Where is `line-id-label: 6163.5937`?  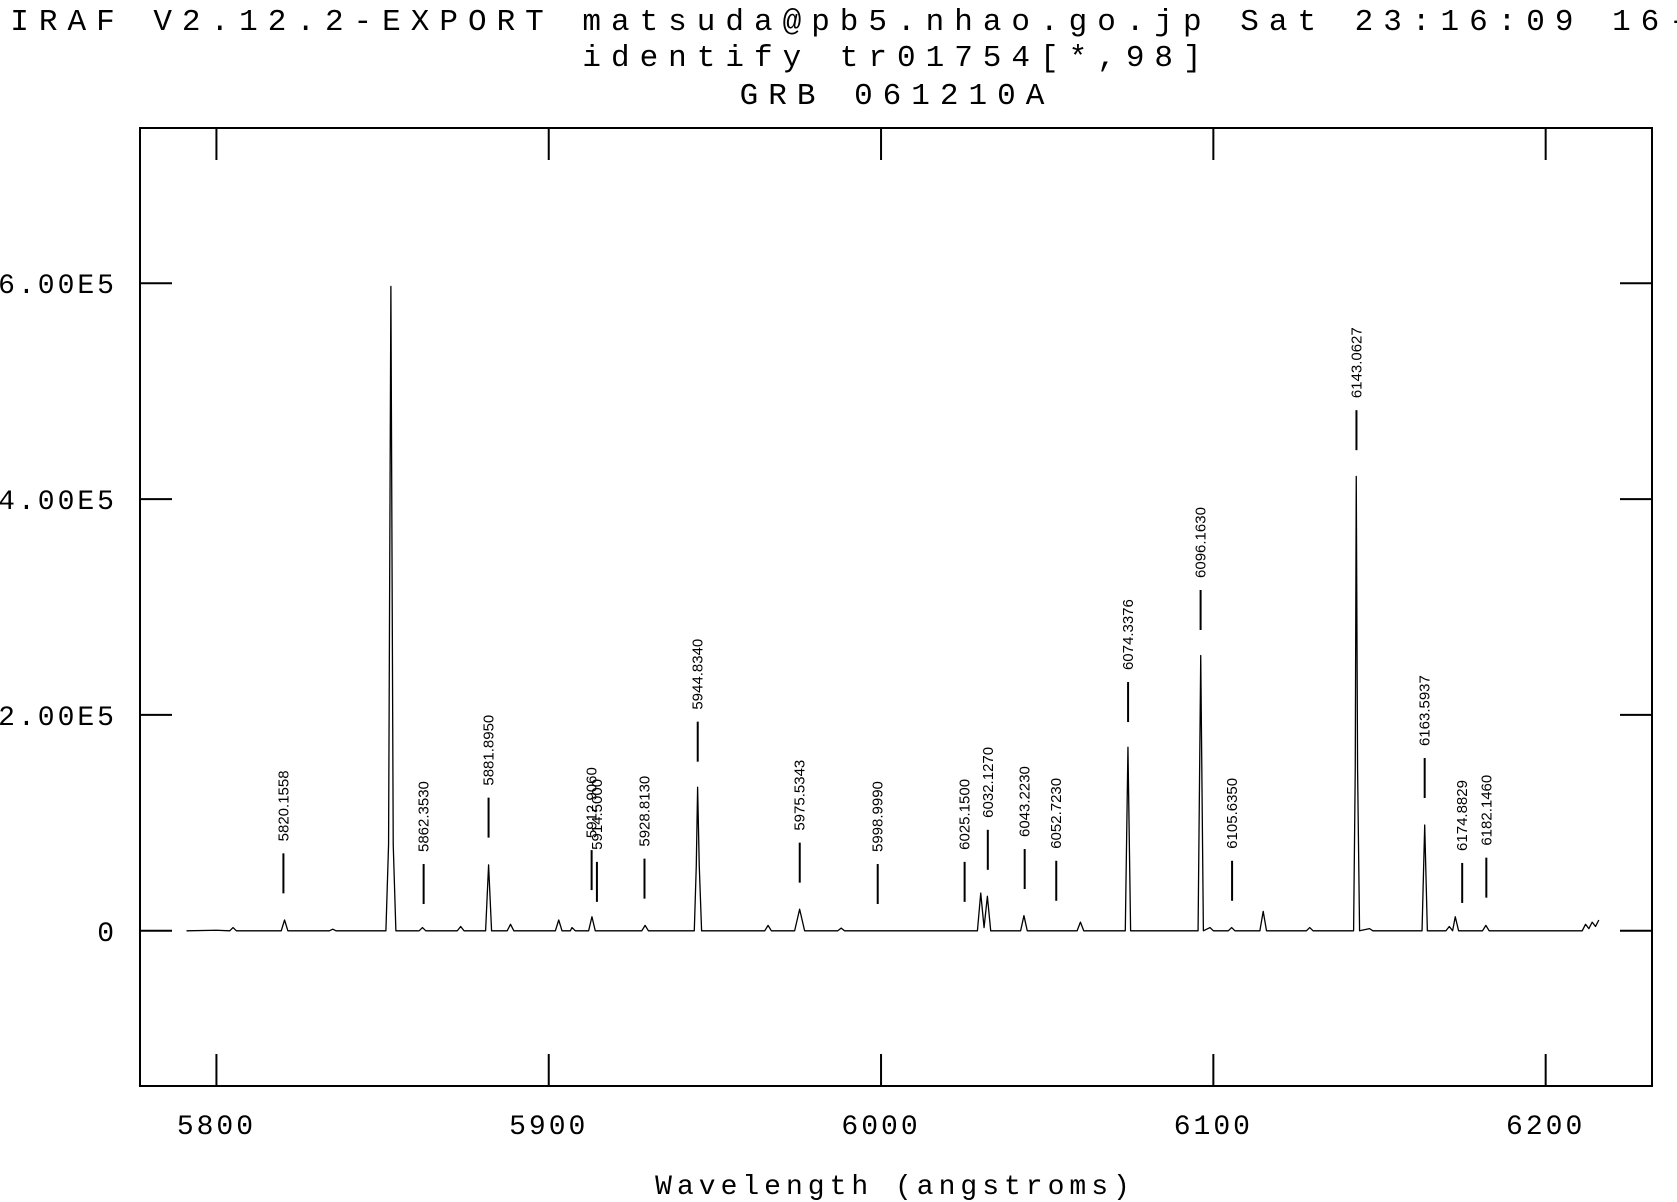 line-id-label: 6163.5937 is located at coordinates (1425, 710).